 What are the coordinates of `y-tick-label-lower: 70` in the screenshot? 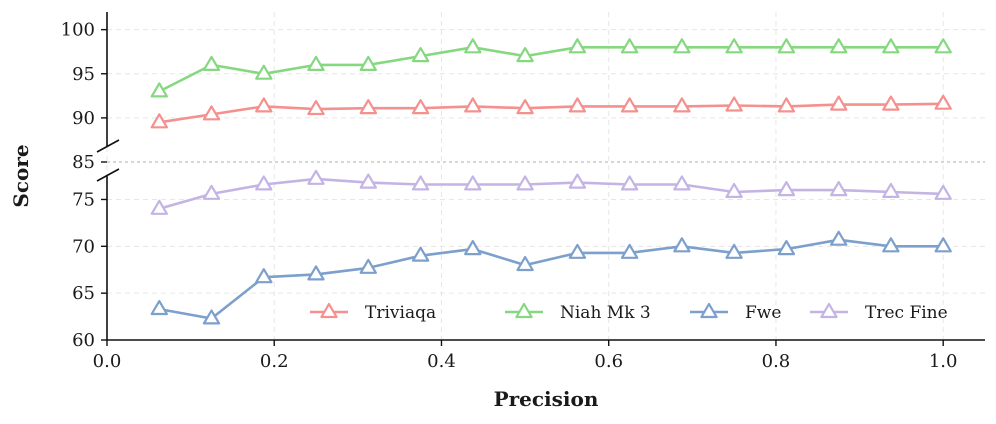 It's located at (83, 246).